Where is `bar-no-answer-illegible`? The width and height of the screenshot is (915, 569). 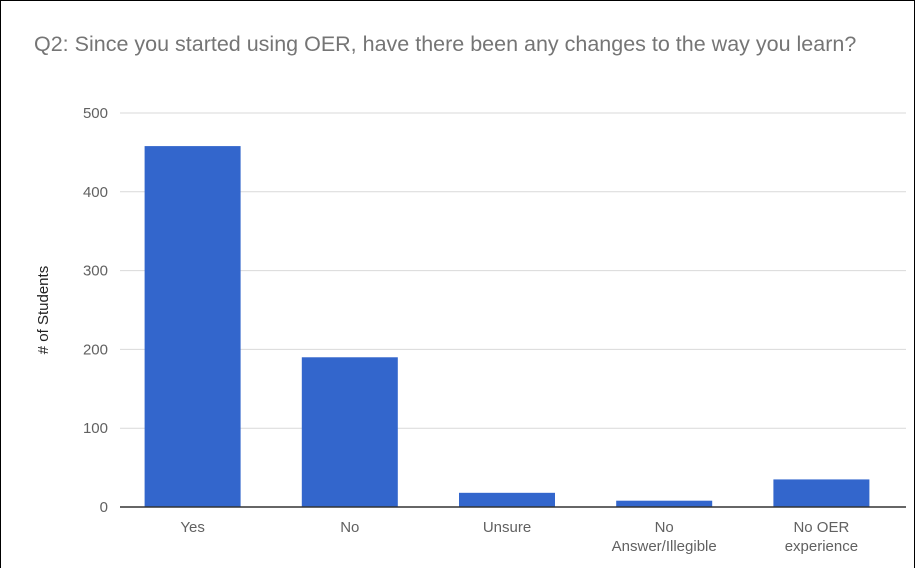
bar-no-answer-illegible is located at coordinates (664, 503).